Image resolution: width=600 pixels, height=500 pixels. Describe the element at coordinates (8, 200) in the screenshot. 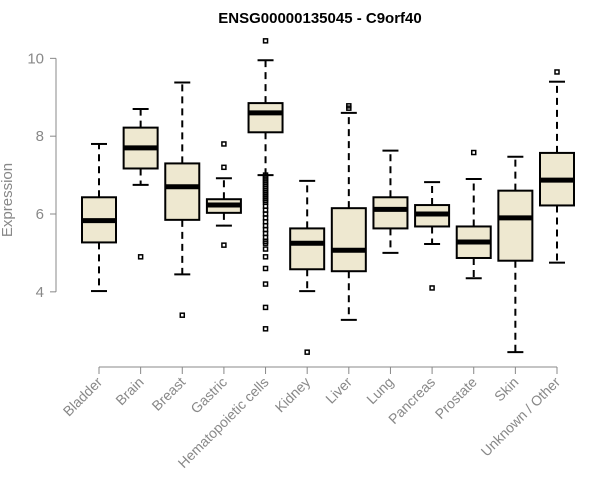

I see `y-axis-label: Expression` at that location.